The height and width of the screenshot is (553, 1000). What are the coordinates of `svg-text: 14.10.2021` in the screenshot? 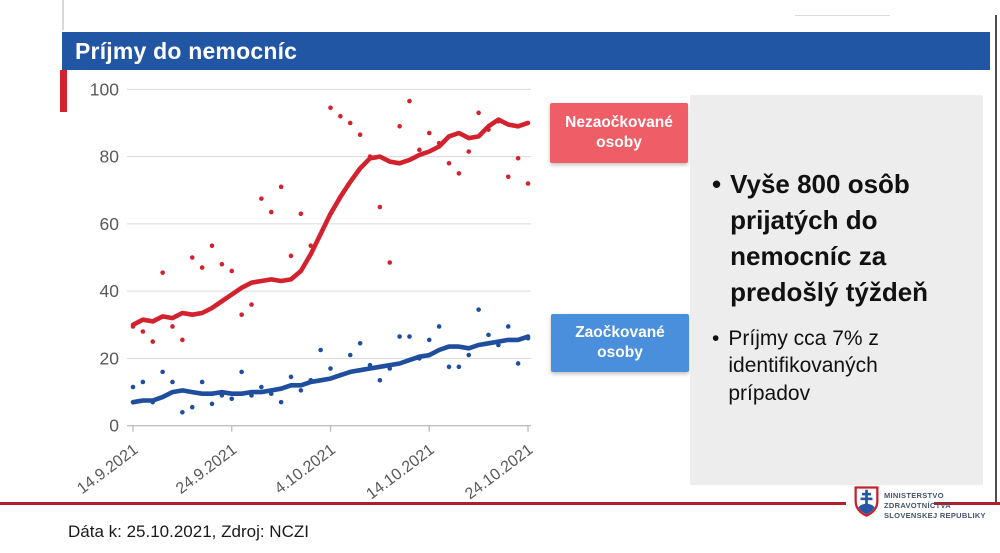 It's located at (400, 472).